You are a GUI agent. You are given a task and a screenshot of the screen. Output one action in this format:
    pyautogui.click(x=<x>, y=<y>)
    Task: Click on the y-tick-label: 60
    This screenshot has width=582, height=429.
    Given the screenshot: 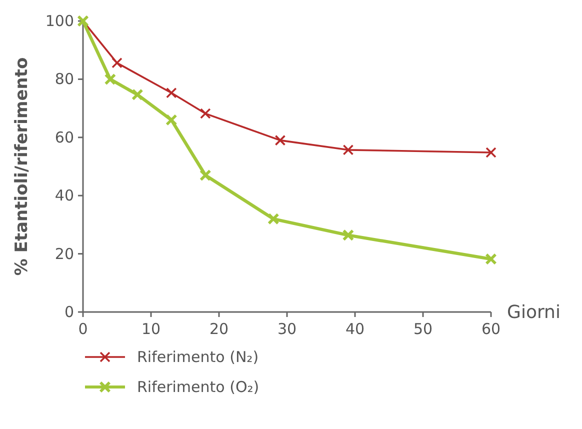 What is the action you would take?
    pyautogui.click(x=64, y=137)
    